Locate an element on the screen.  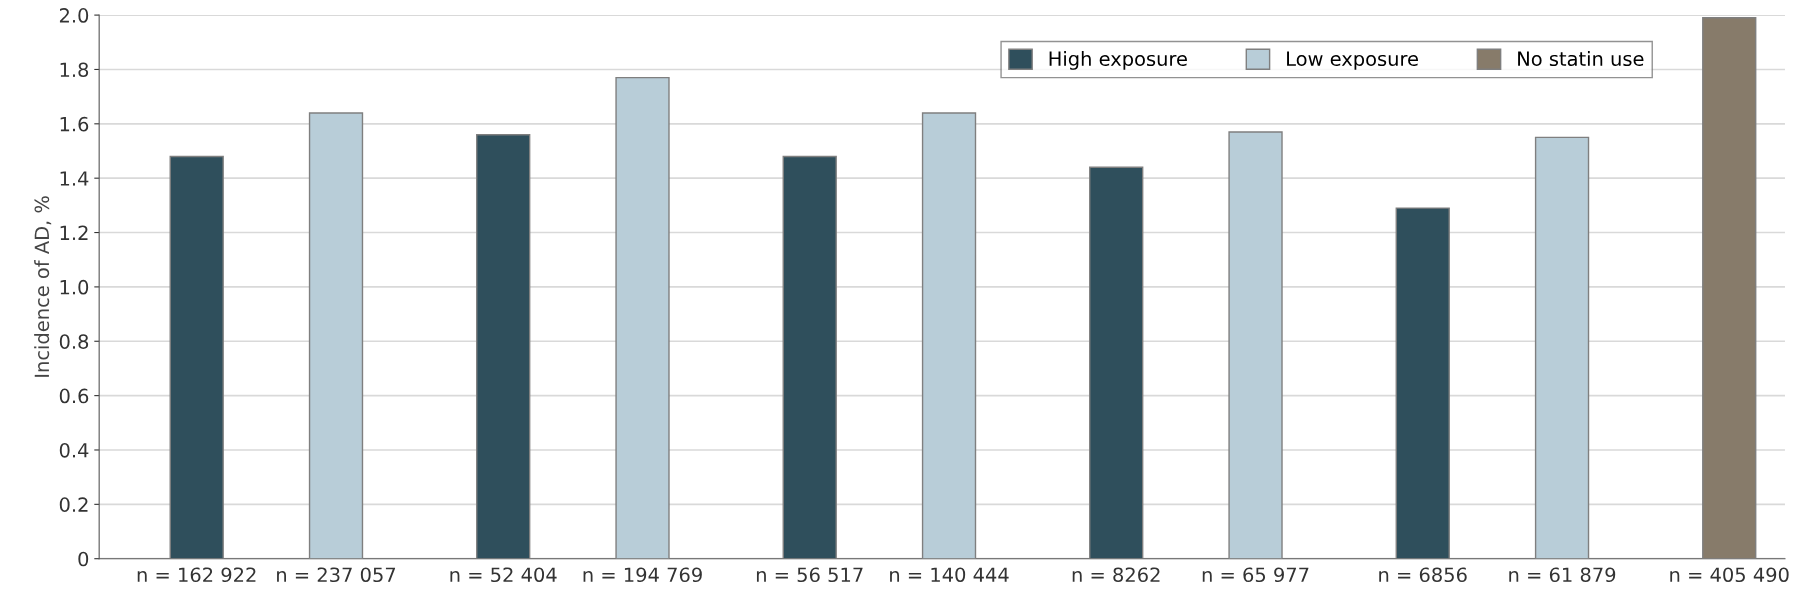
y-tick-label: 0.8 is located at coordinates (74, 341).